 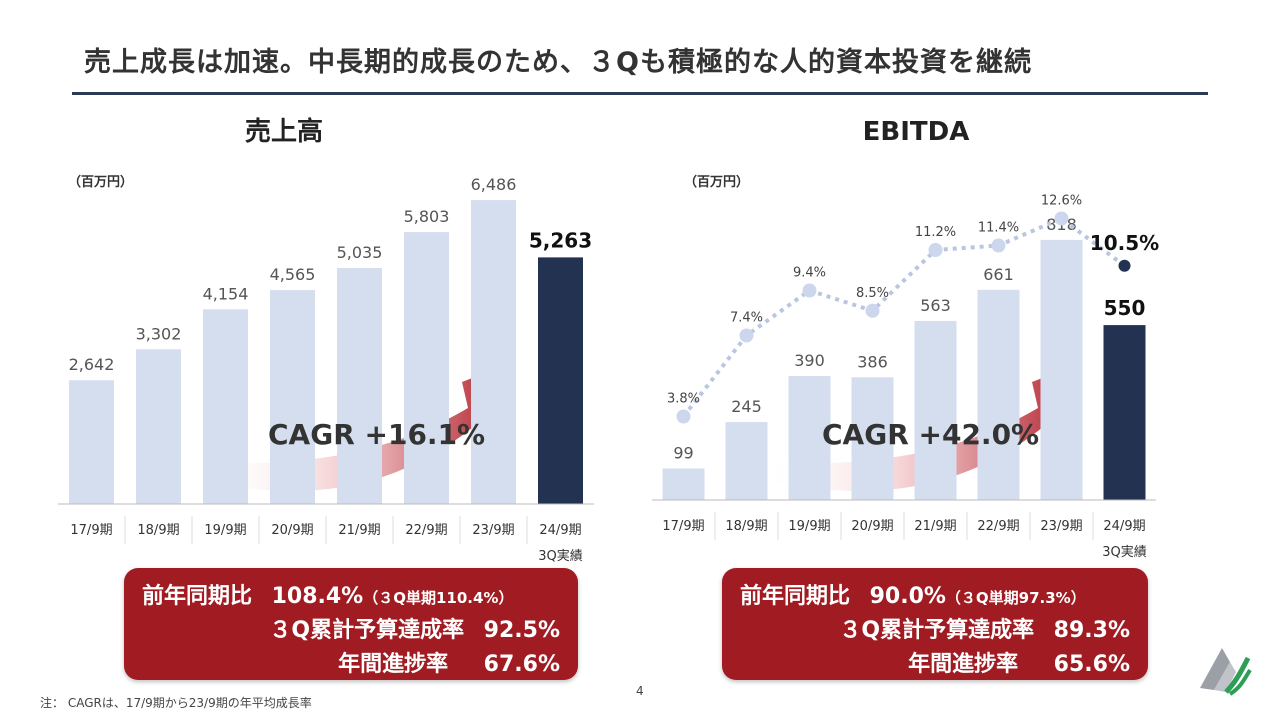 I want to click on ebitda-x-tick-label: 22/9期, so click(x=998, y=526).